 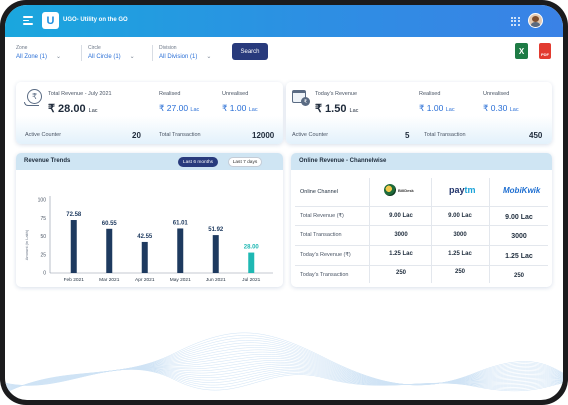 I want to click on bar-value-label: 72.58, so click(x=74, y=215).